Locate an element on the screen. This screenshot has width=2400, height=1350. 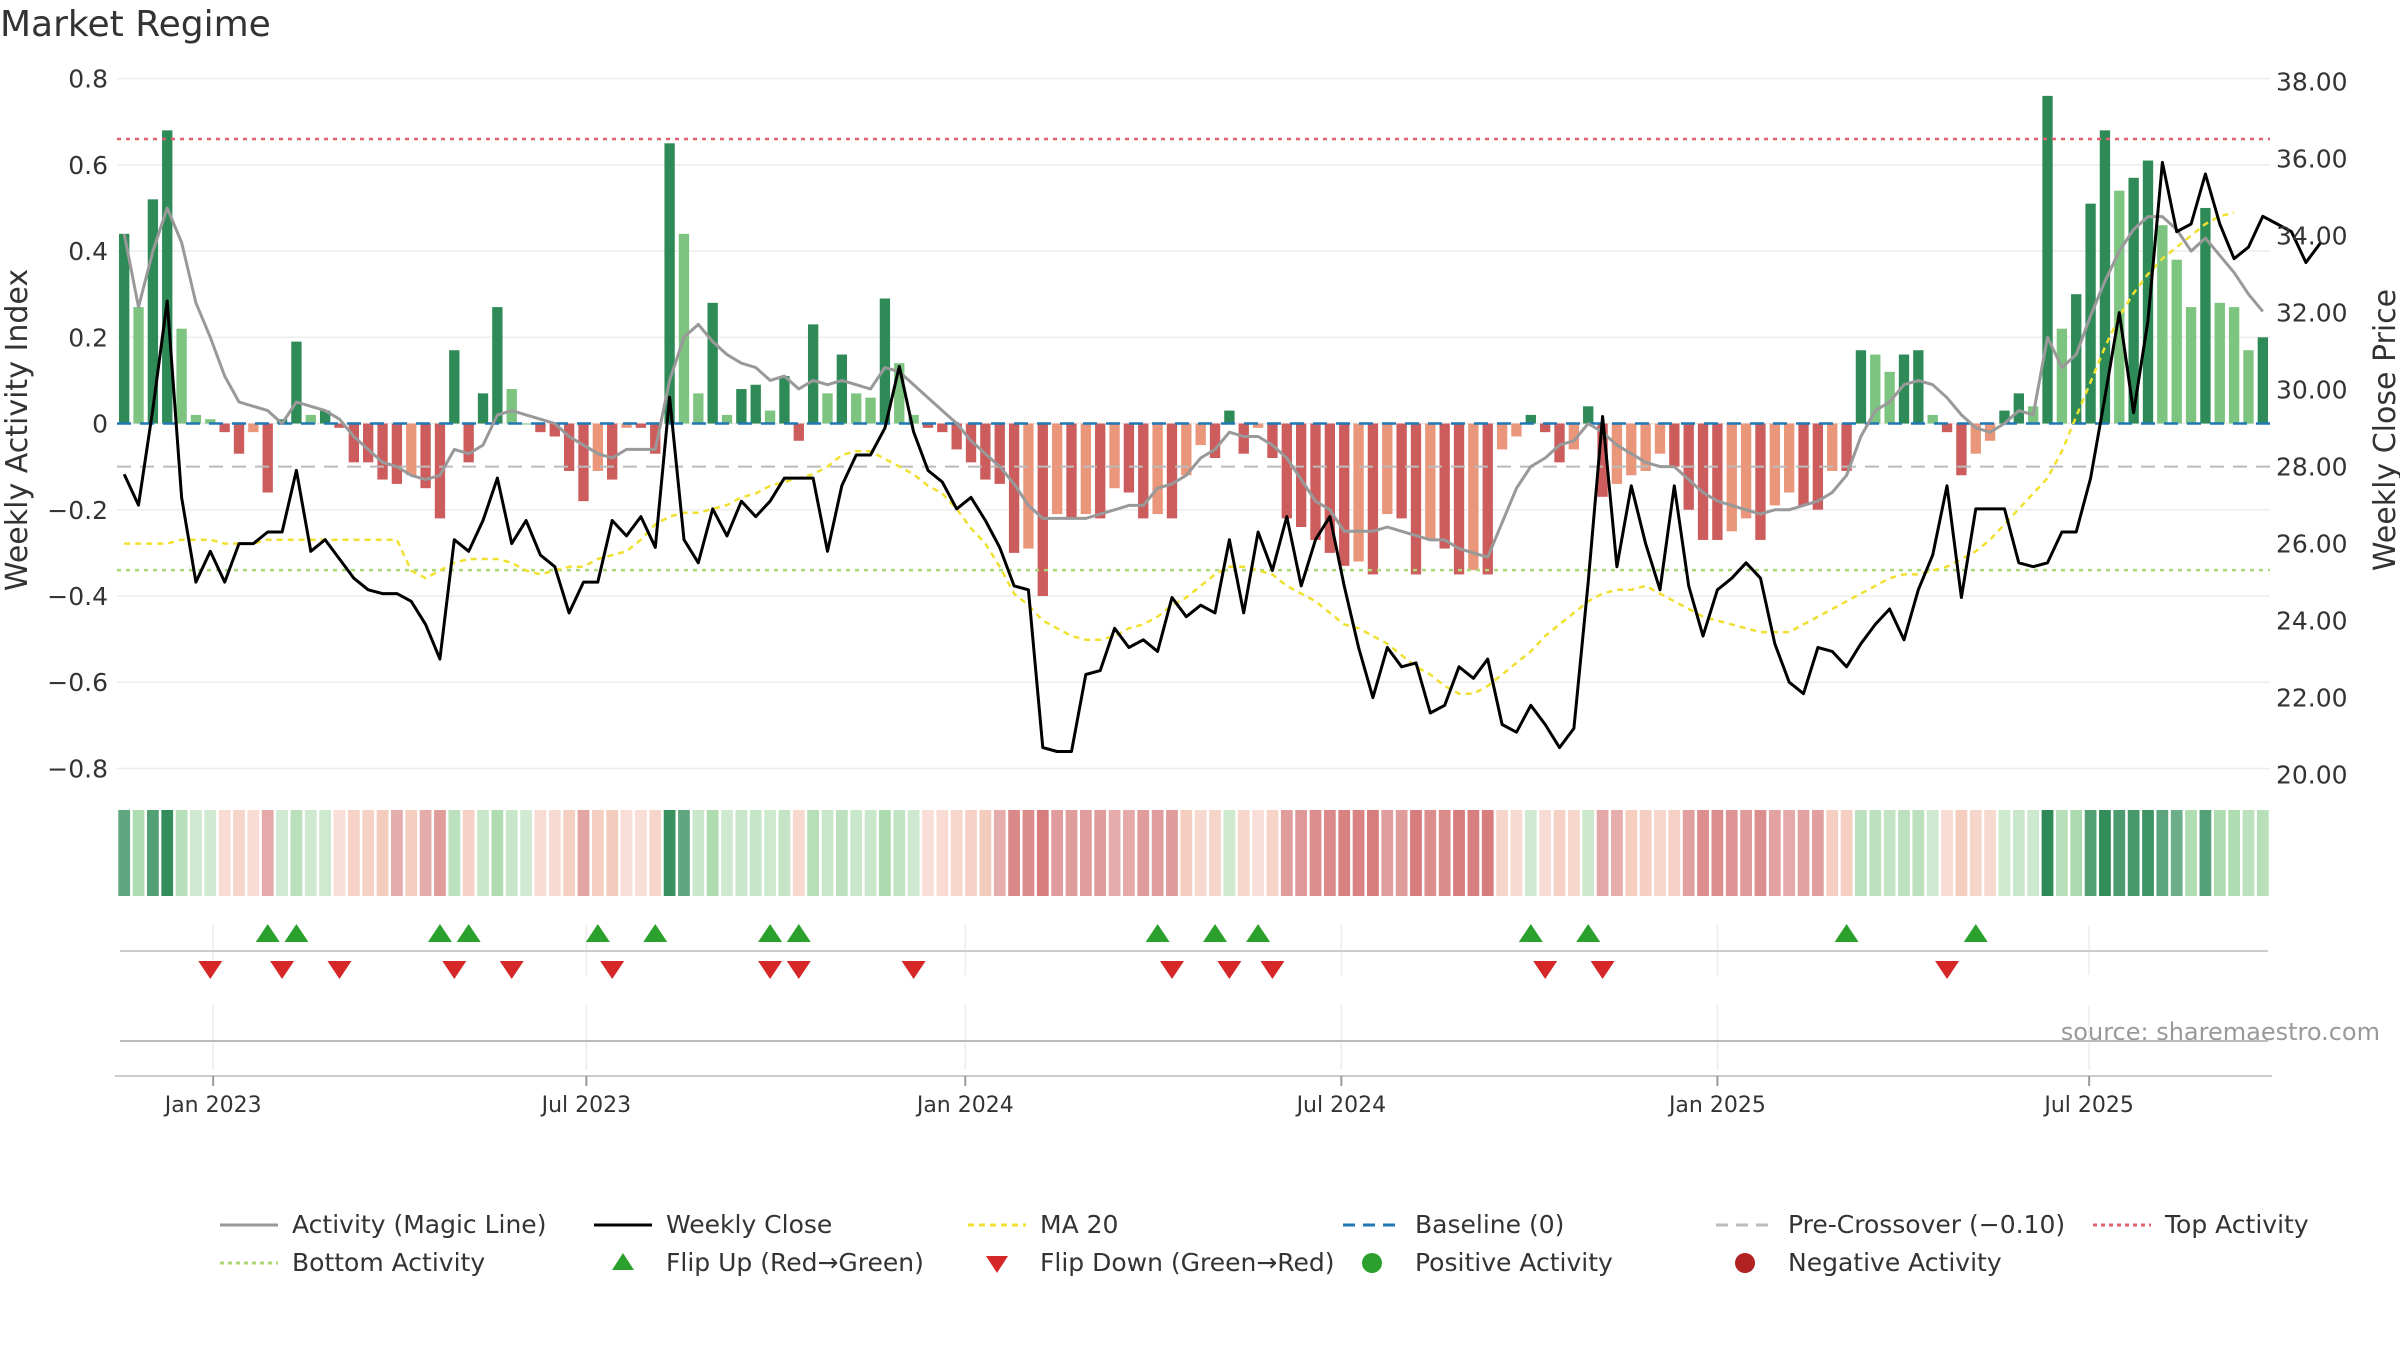
y-right-tick-label: 38.00 is located at coordinates (2312, 82).